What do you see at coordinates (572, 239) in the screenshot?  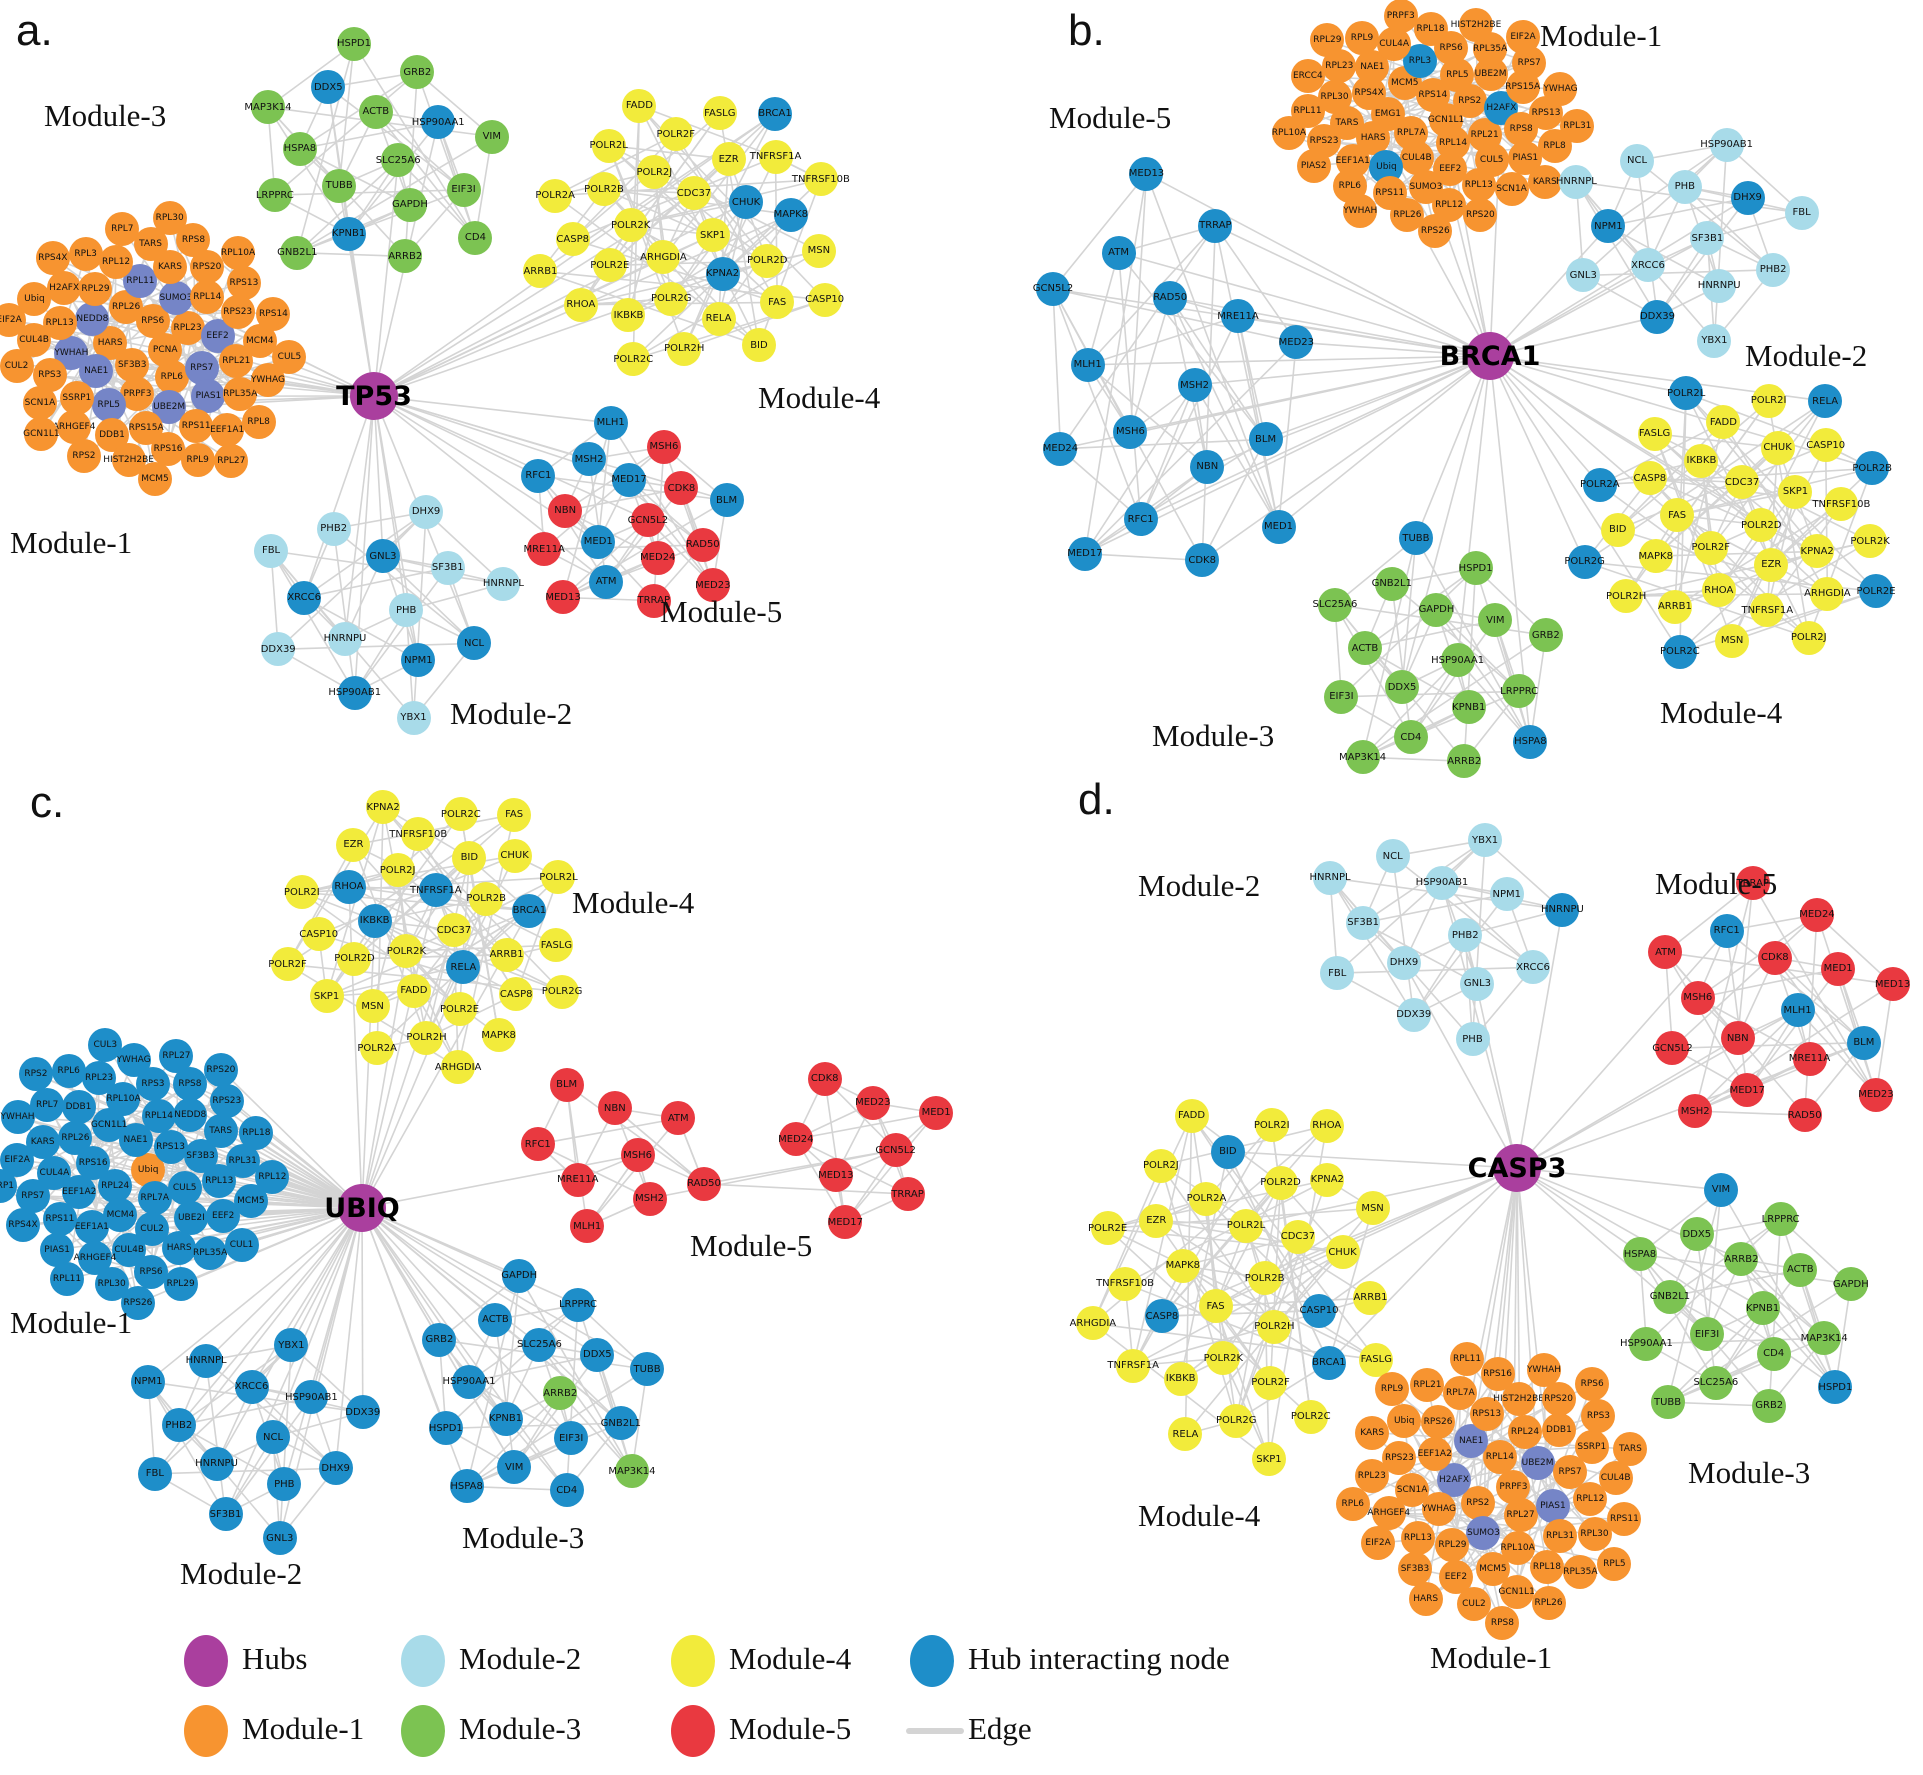 I see `node-casp8: CASP8` at bounding box center [572, 239].